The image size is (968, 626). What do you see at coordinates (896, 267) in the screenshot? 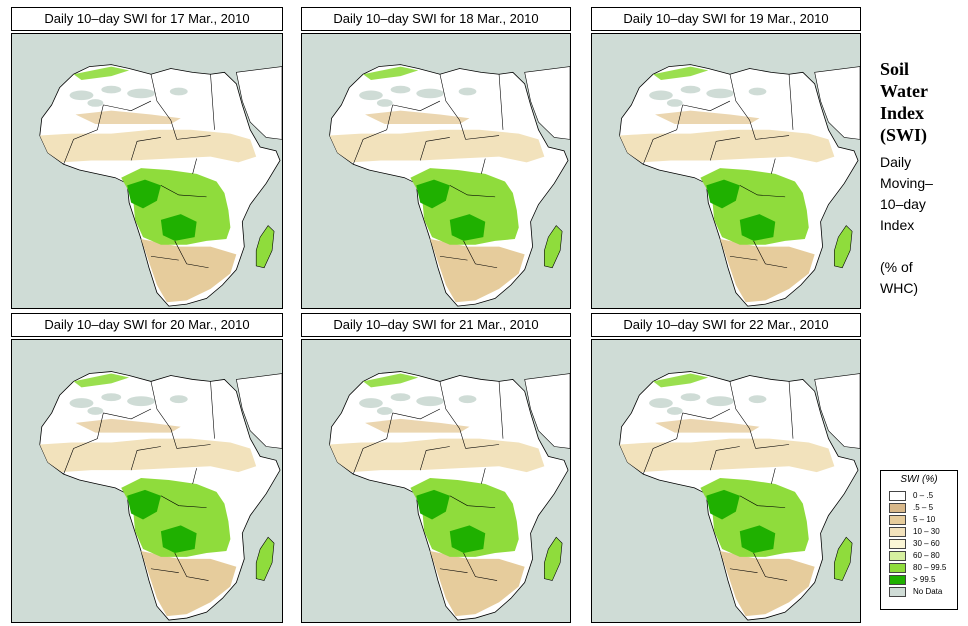
I see `subtitle-line: (% of` at bounding box center [896, 267].